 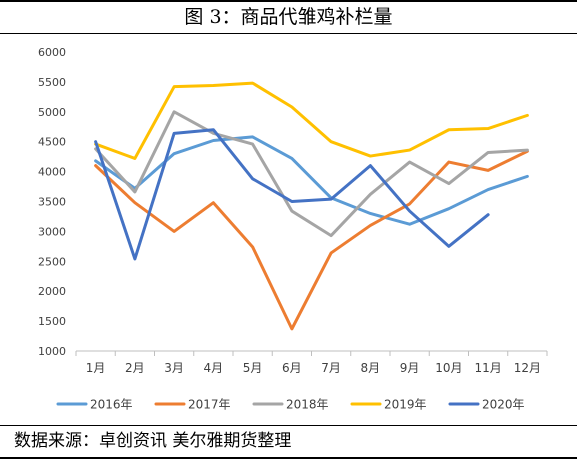 What do you see at coordinates (503, 405) in the screenshot?
I see `legend-label: 2020年` at bounding box center [503, 405].